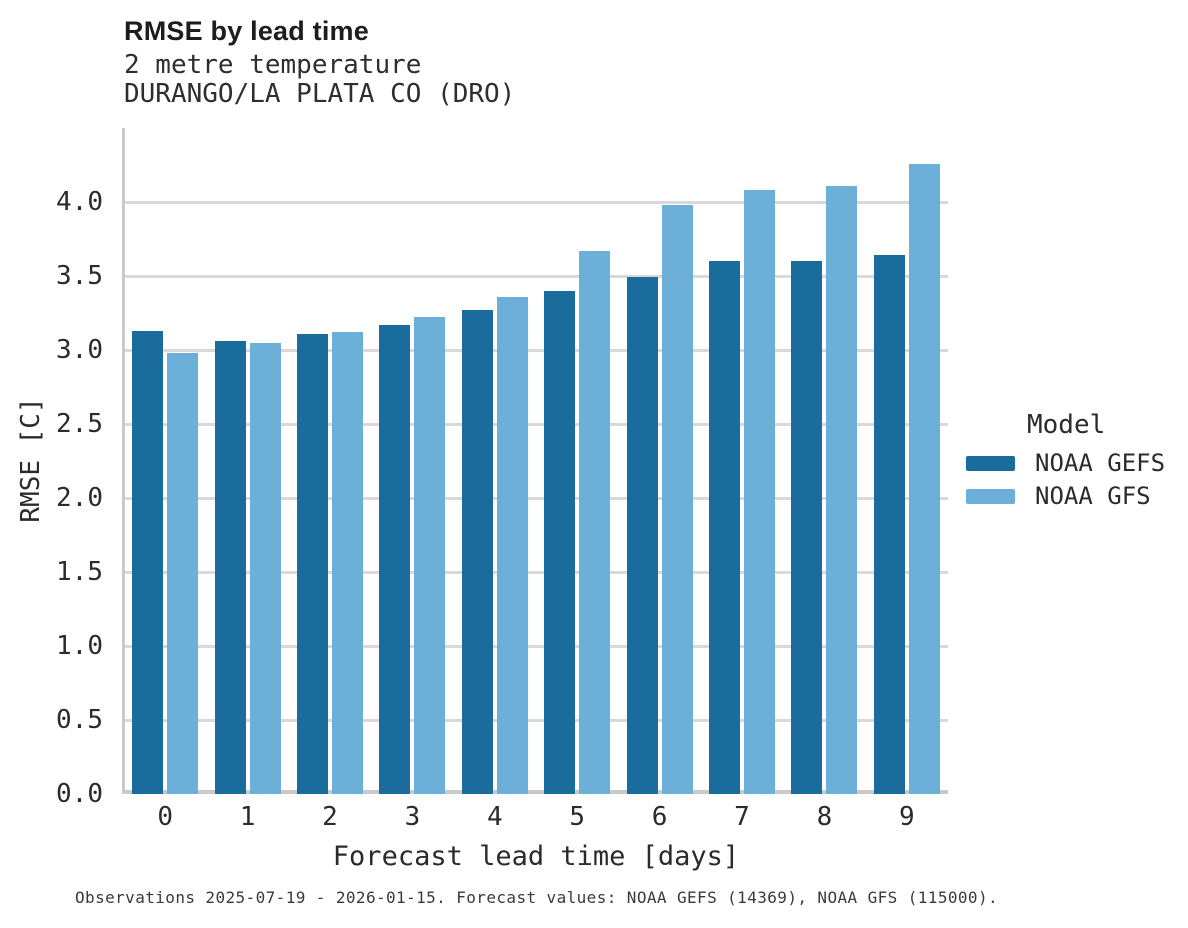 The height and width of the screenshot is (928, 1188). What do you see at coordinates (320, 94) in the screenshot?
I see `chart-subtitle-station: DURANGO/LA PLATA CO (DRO)` at bounding box center [320, 94].